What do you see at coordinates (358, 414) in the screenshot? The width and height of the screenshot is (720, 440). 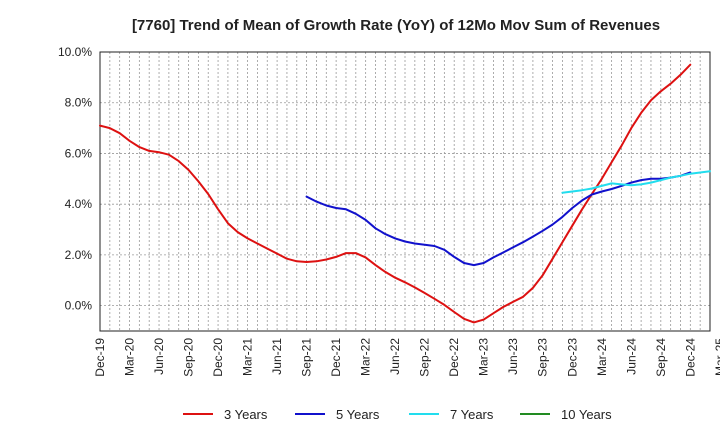 I see `legend-label-5-years: 5 Years` at bounding box center [358, 414].